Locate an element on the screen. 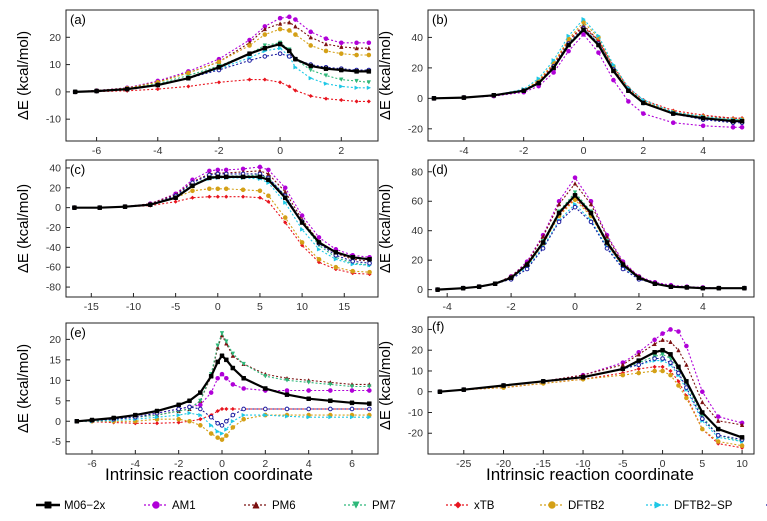 The width and height of the screenshot is (767, 521). legend-entry: PM7 is located at coordinates (370, 506).